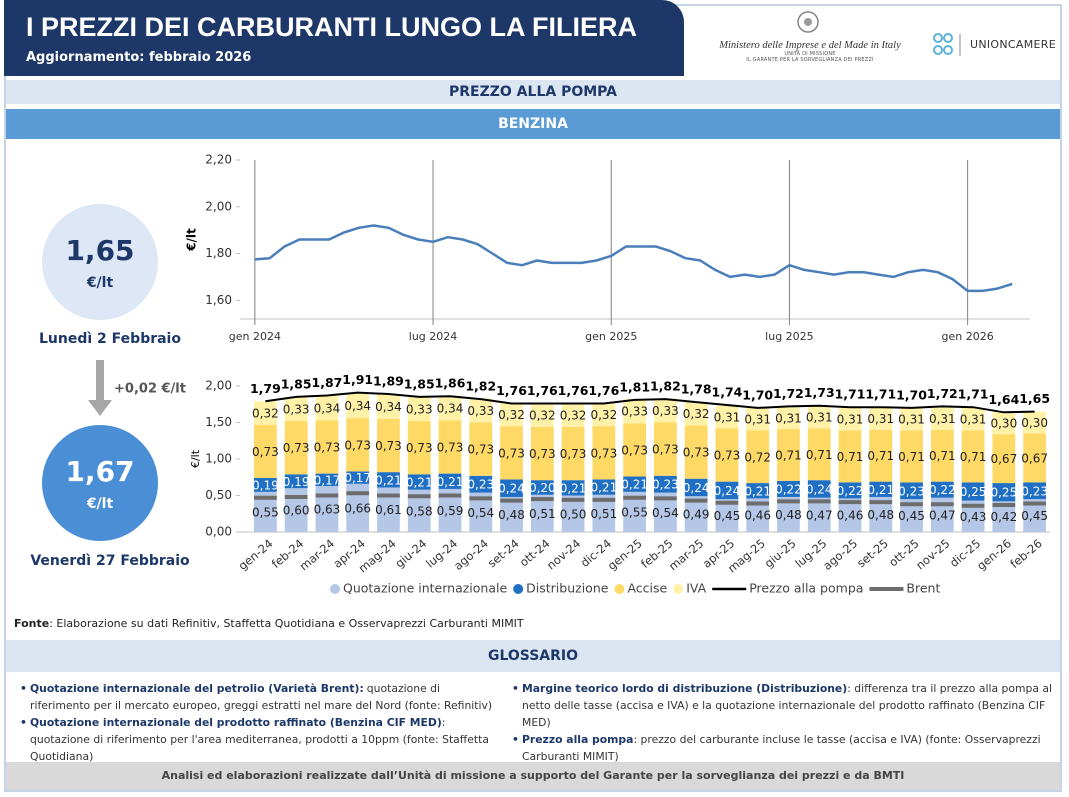 The image size is (1069, 797). I want to click on legend-label: IVA, so click(696, 588).